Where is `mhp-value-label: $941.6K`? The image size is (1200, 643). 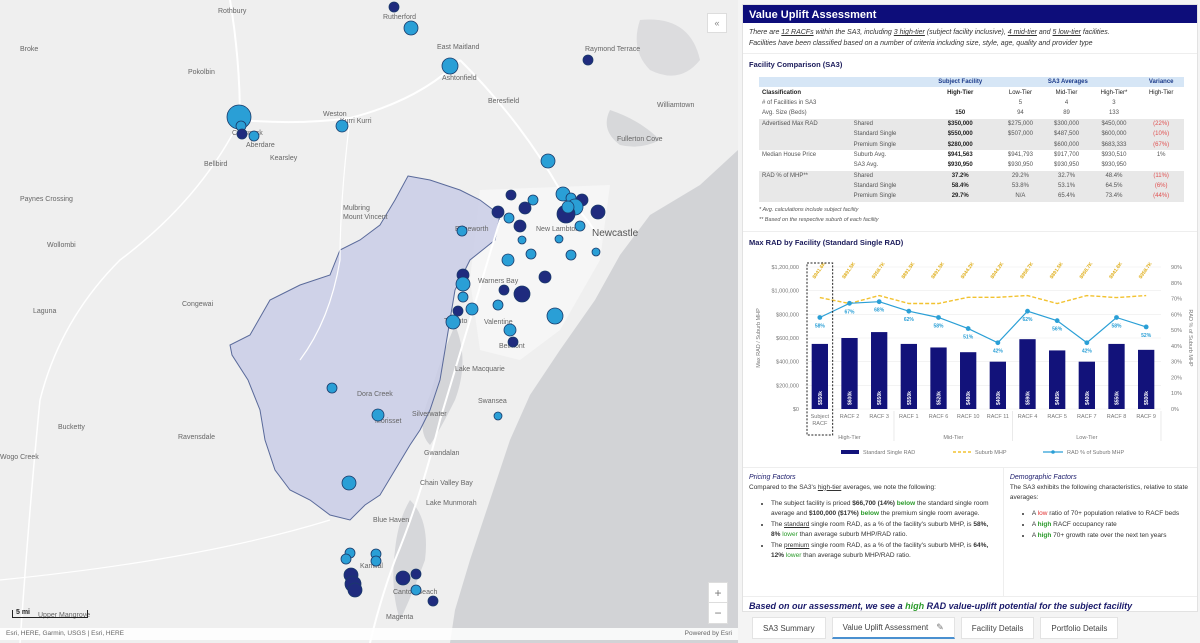
mhp-value-label: $941.6K is located at coordinates (820, 270).